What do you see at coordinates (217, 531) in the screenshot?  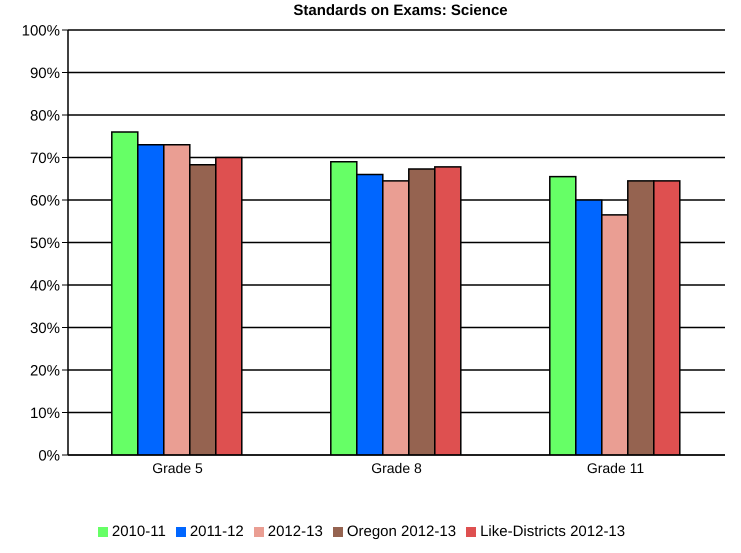 I see `legend-label: 2011-12` at bounding box center [217, 531].